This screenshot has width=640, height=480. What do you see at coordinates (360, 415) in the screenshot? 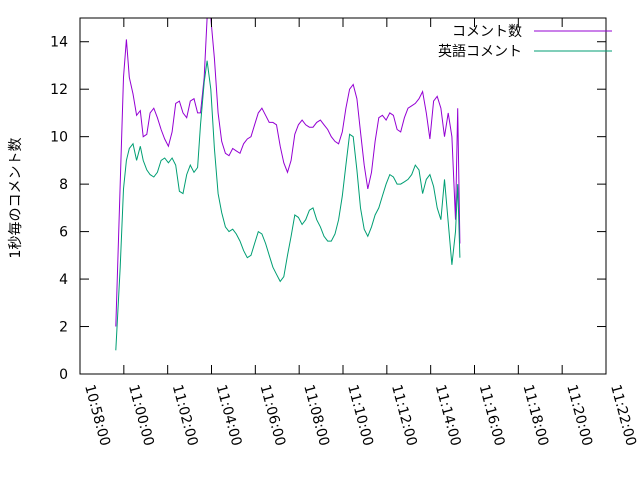
I see `x-tick-label: 11:10:00` at bounding box center [360, 415].